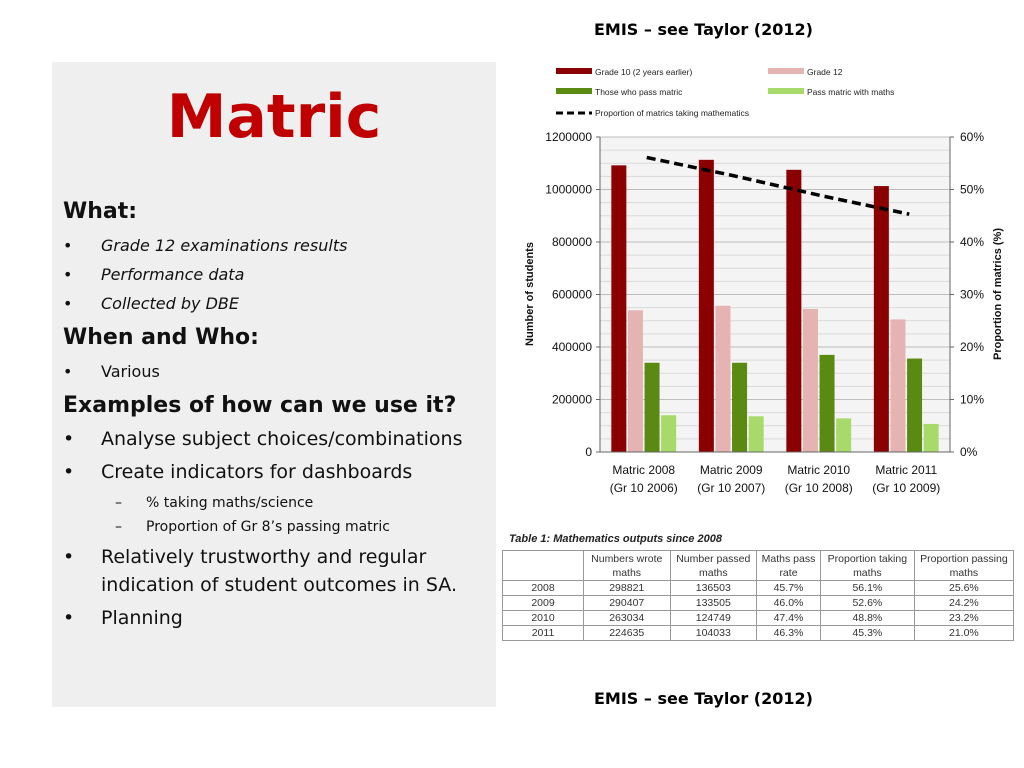  I want to click on table-row: 2008 298821 136503 45.7% 56.1% 25.6%, so click(758, 588).